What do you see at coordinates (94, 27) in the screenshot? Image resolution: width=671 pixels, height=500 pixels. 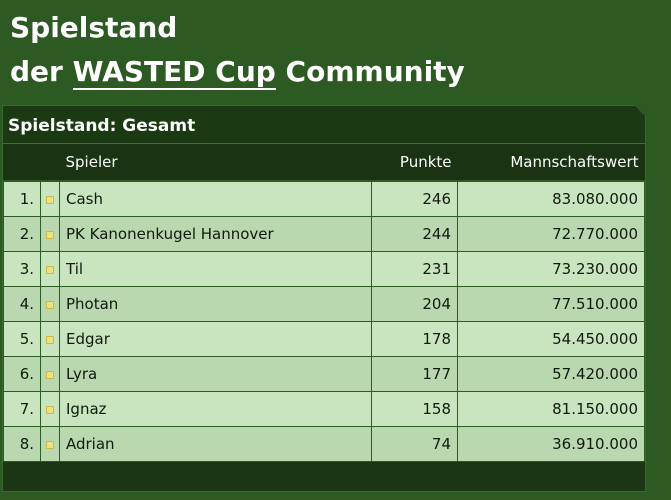 I see `page-title-line-1: Spielstand` at bounding box center [94, 27].